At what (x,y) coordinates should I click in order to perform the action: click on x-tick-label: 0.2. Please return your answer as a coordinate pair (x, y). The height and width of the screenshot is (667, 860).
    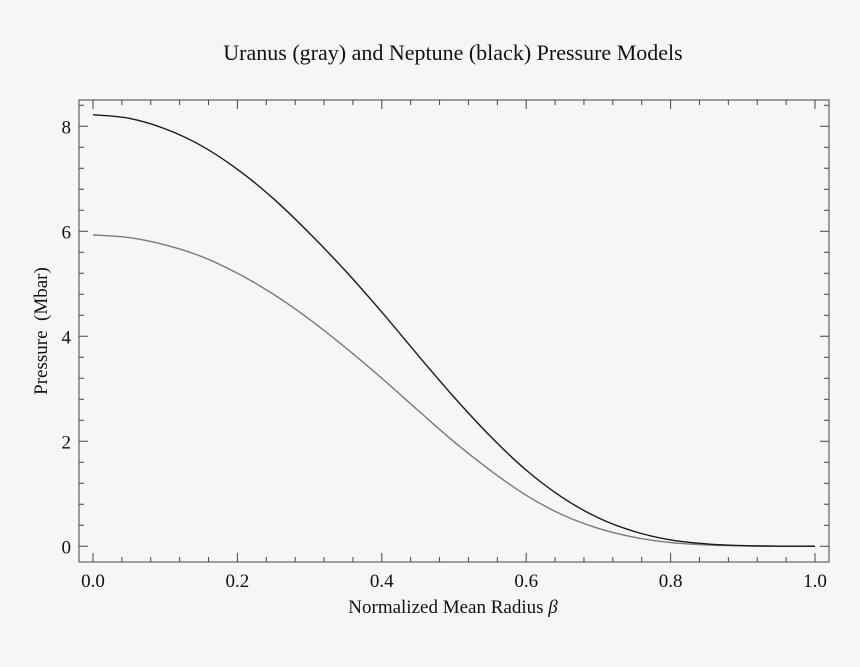
    Looking at the image, I should click on (238, 581).